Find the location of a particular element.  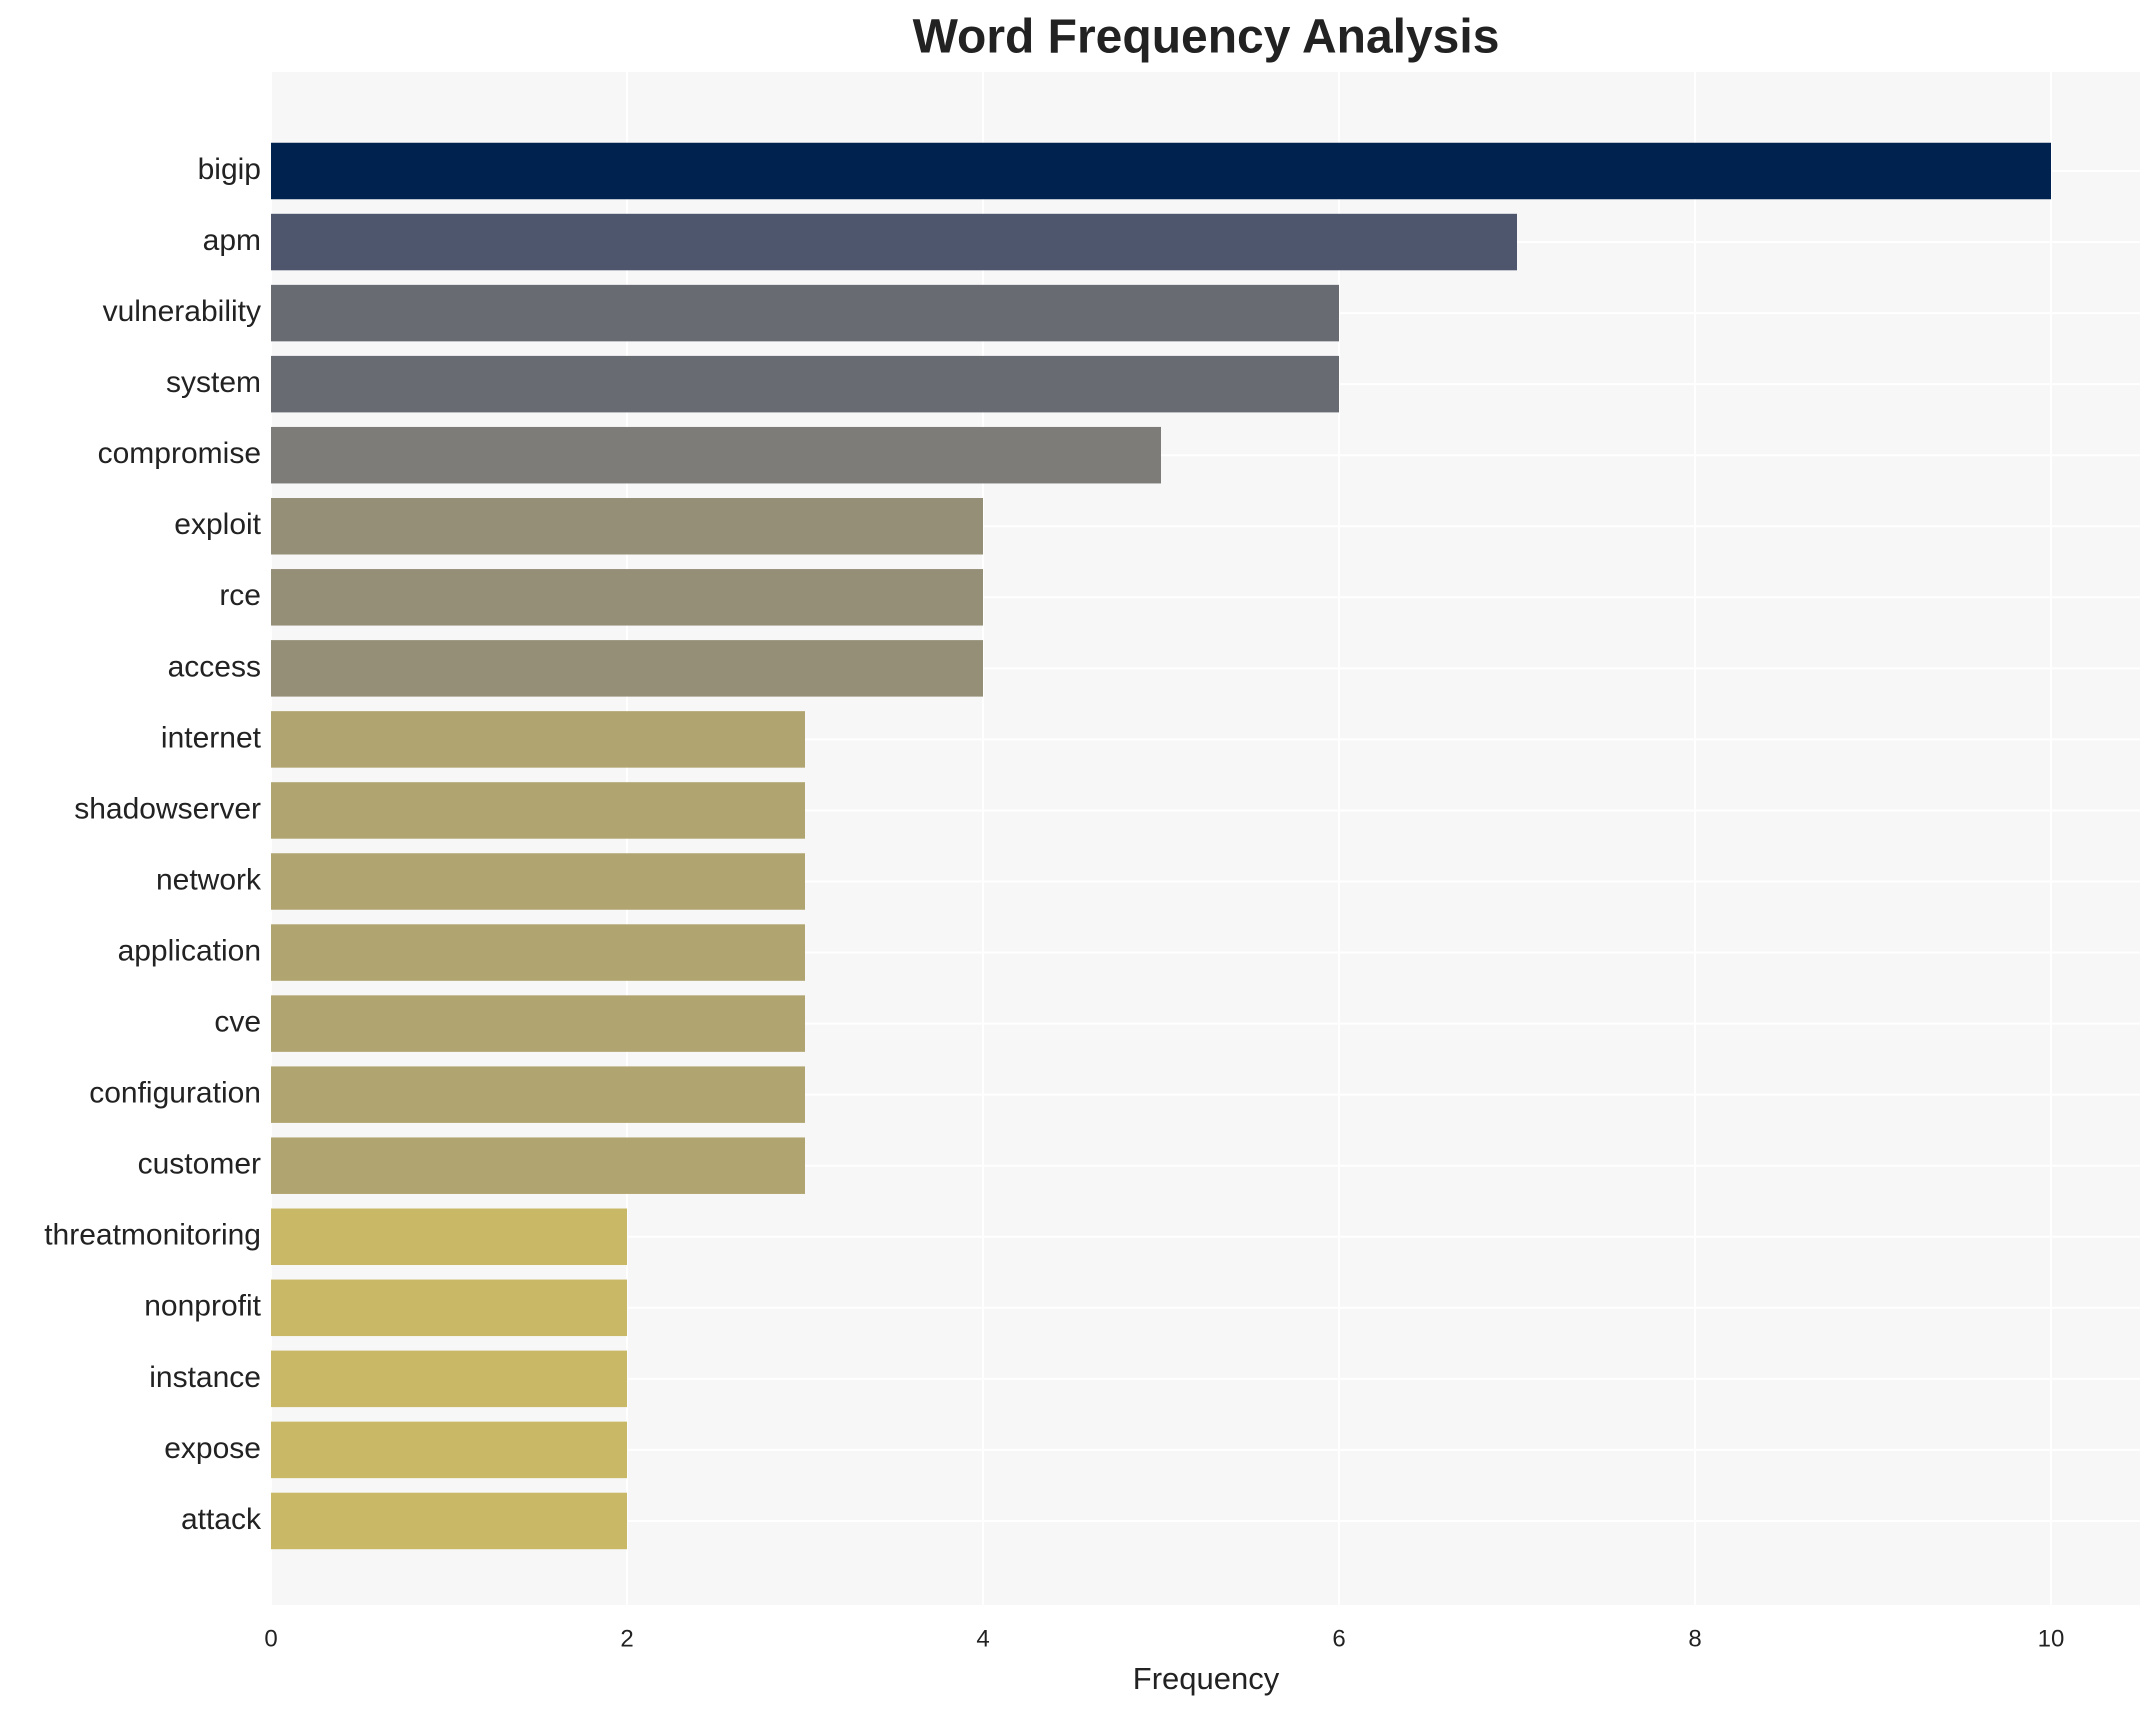

y-tick-label: compromise is located at coordinates (179, 453).